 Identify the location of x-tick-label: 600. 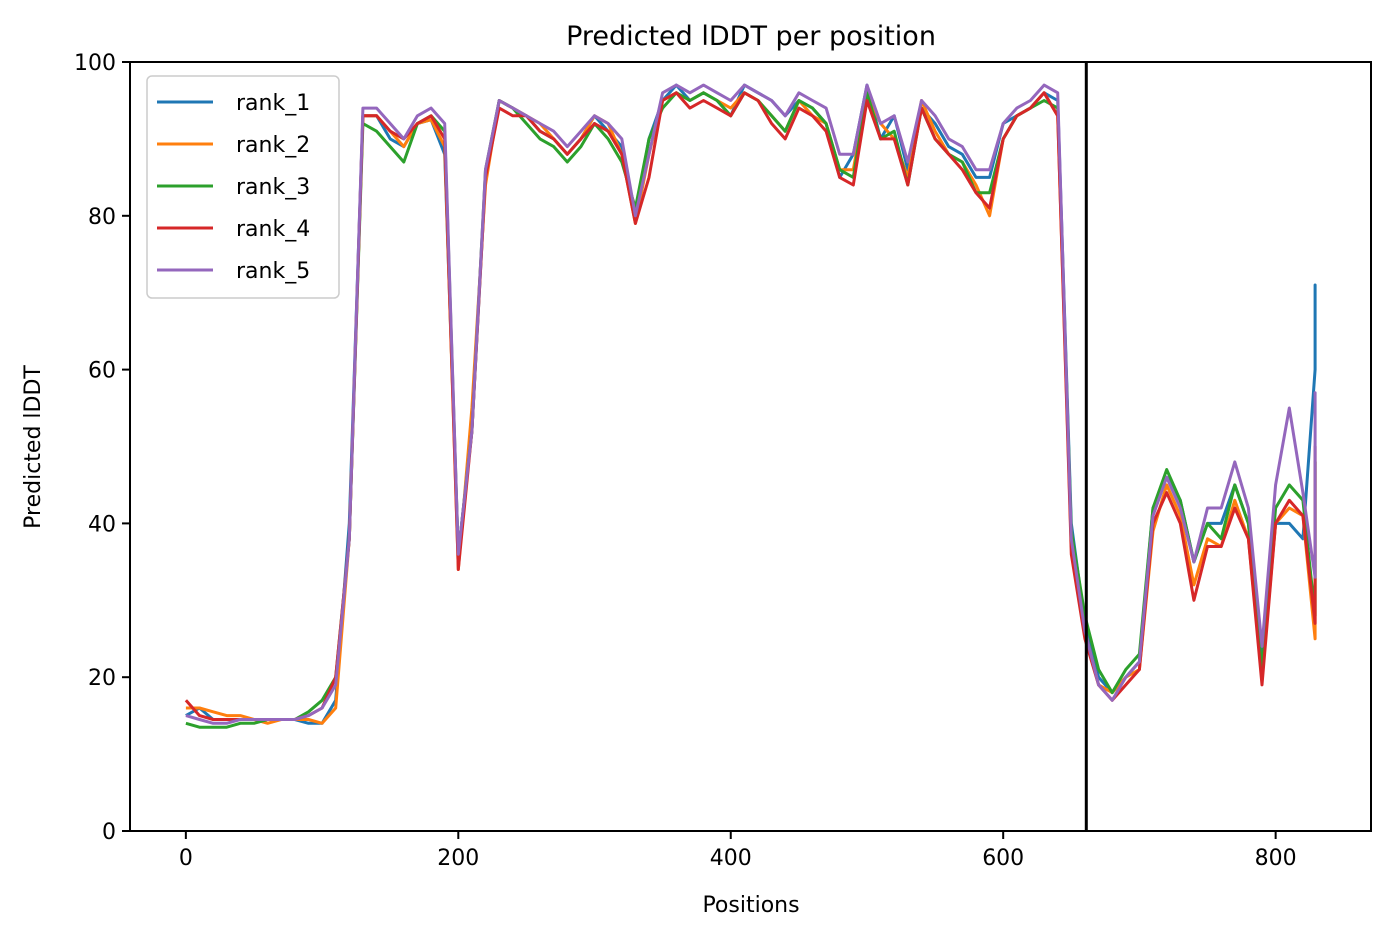
(1003, 858).